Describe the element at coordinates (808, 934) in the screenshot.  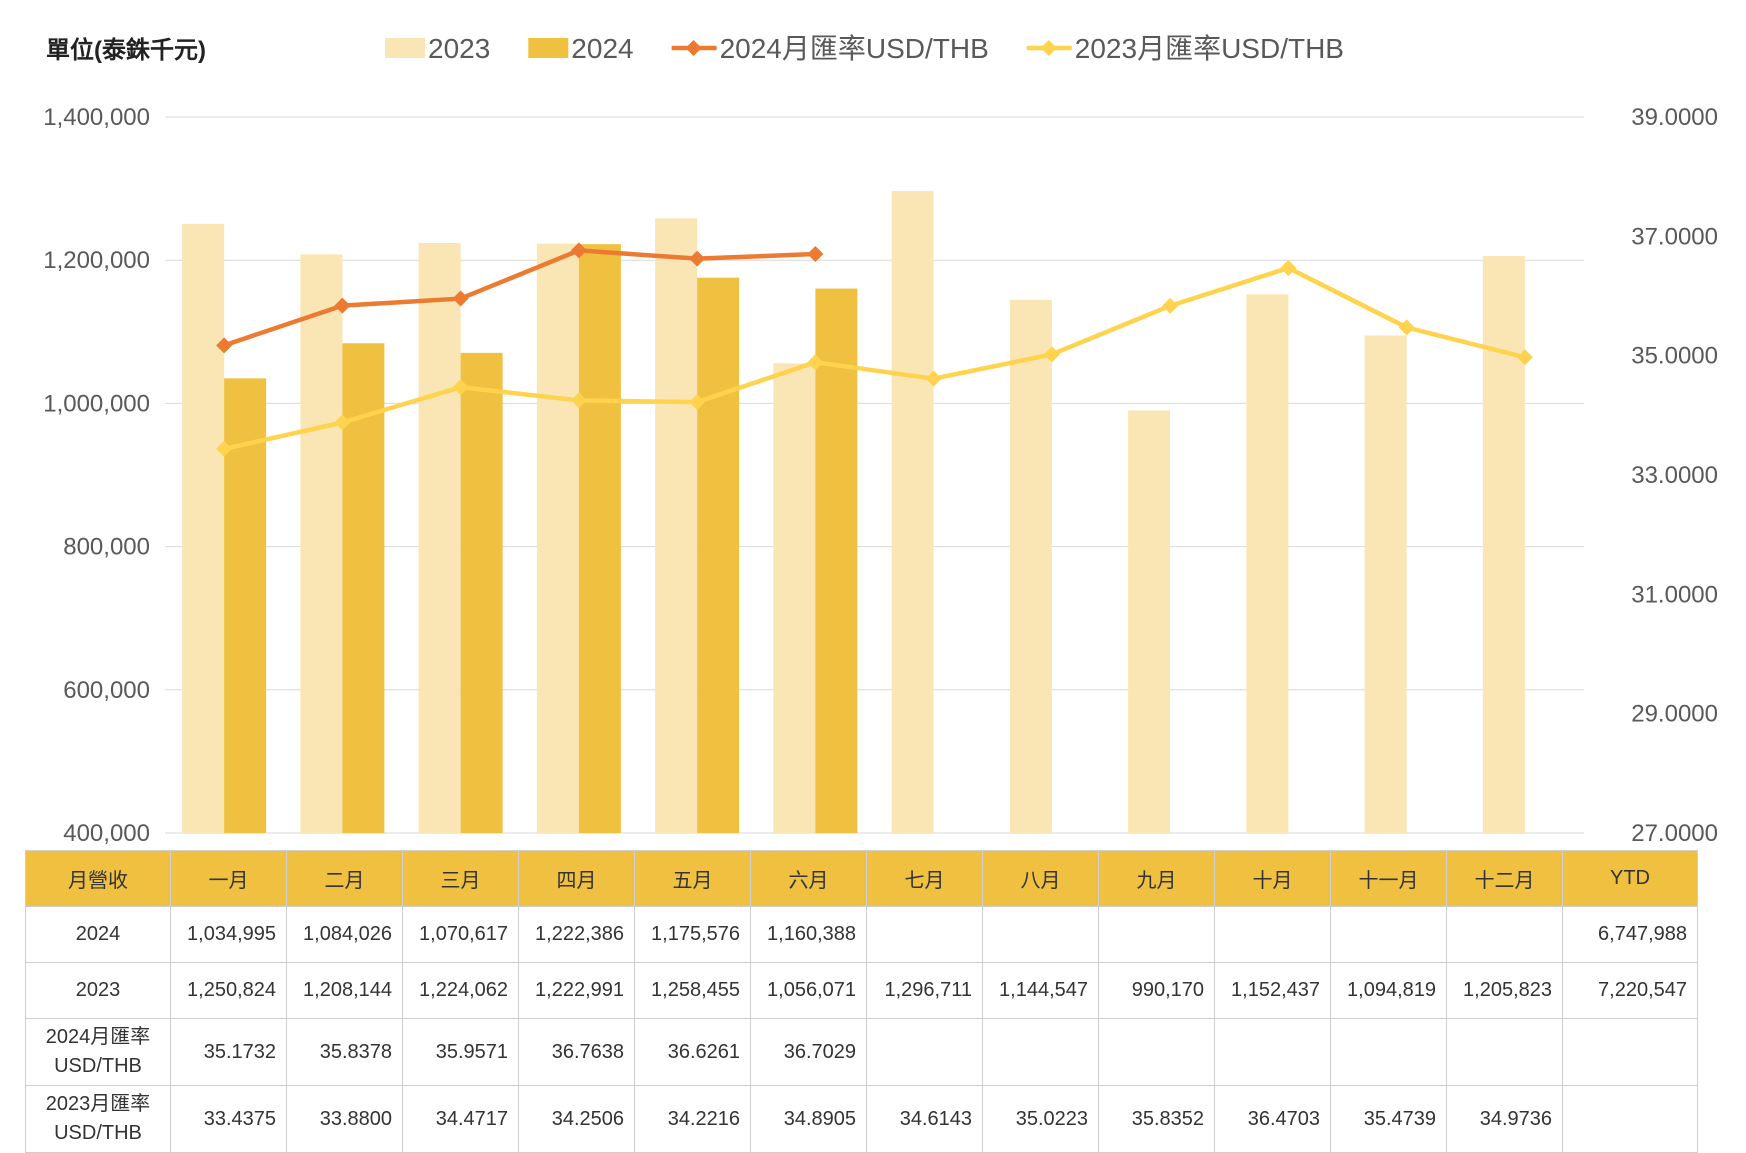
I see `table-cell: 1,160,388` at that location.